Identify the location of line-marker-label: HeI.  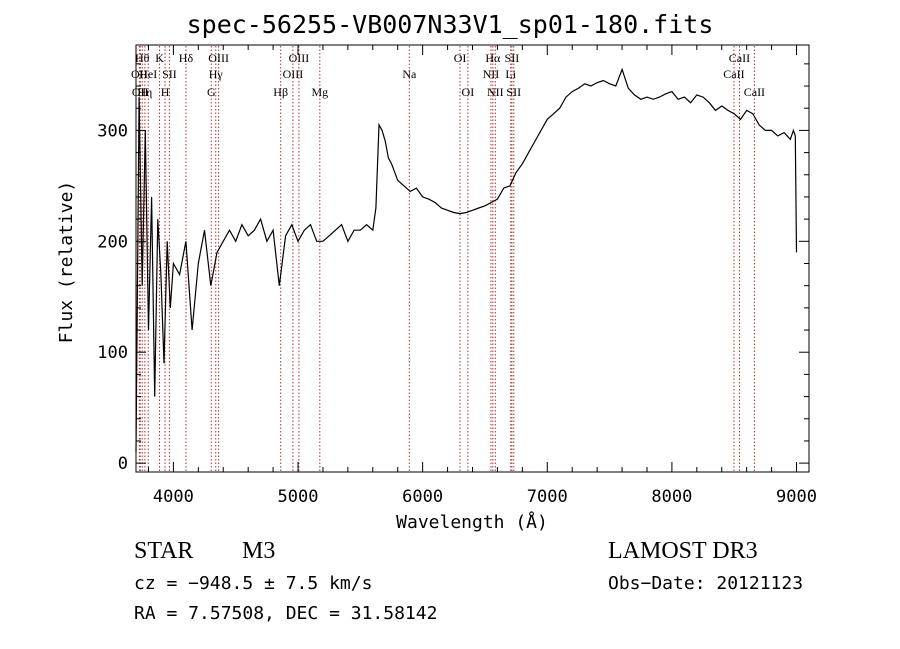
(148, 74).